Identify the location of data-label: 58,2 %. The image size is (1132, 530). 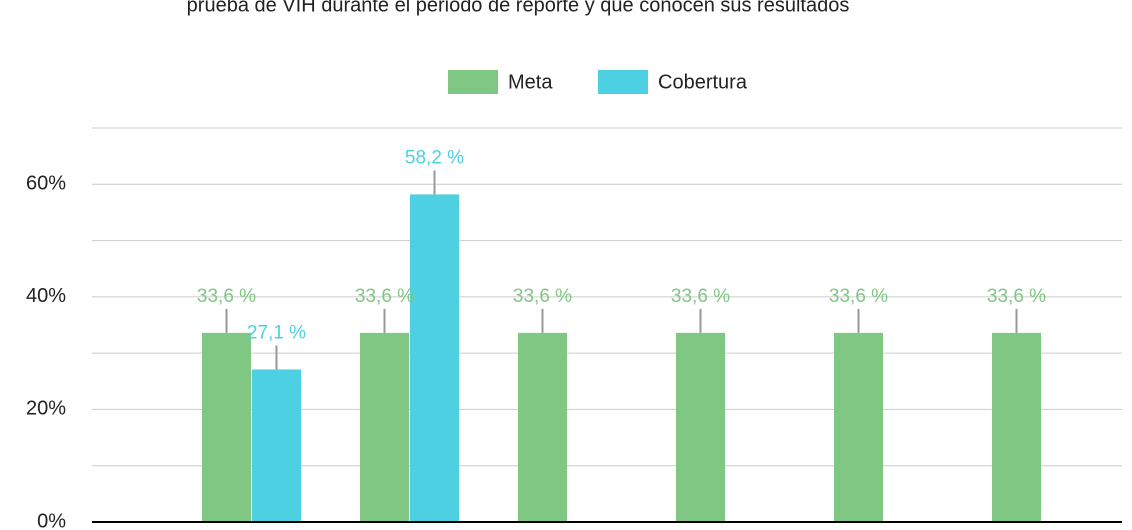
(434, 157).